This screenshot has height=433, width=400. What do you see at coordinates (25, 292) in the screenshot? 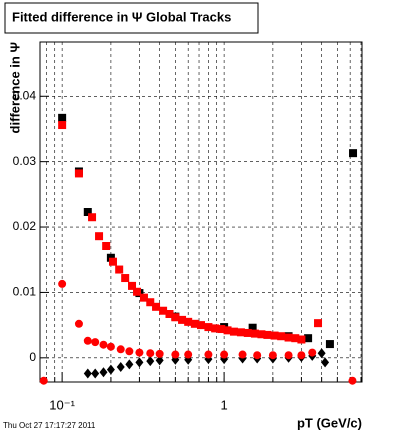
I see `y-tick-label: 0.01` at bounding box center [25, 292].